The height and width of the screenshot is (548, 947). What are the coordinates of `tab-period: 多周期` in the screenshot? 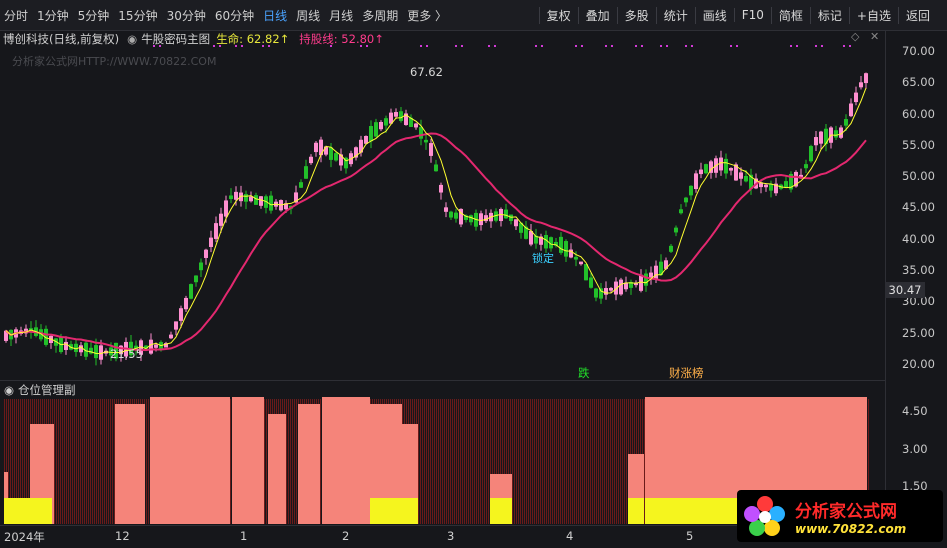 It's located at (380, 15).